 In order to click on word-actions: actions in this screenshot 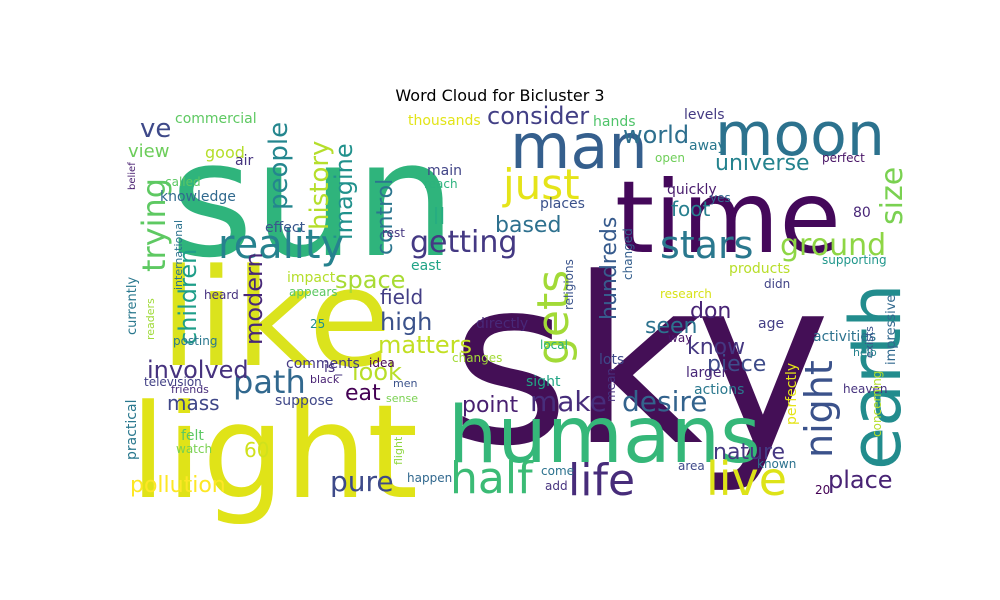, I will do `click(719, 390)`.